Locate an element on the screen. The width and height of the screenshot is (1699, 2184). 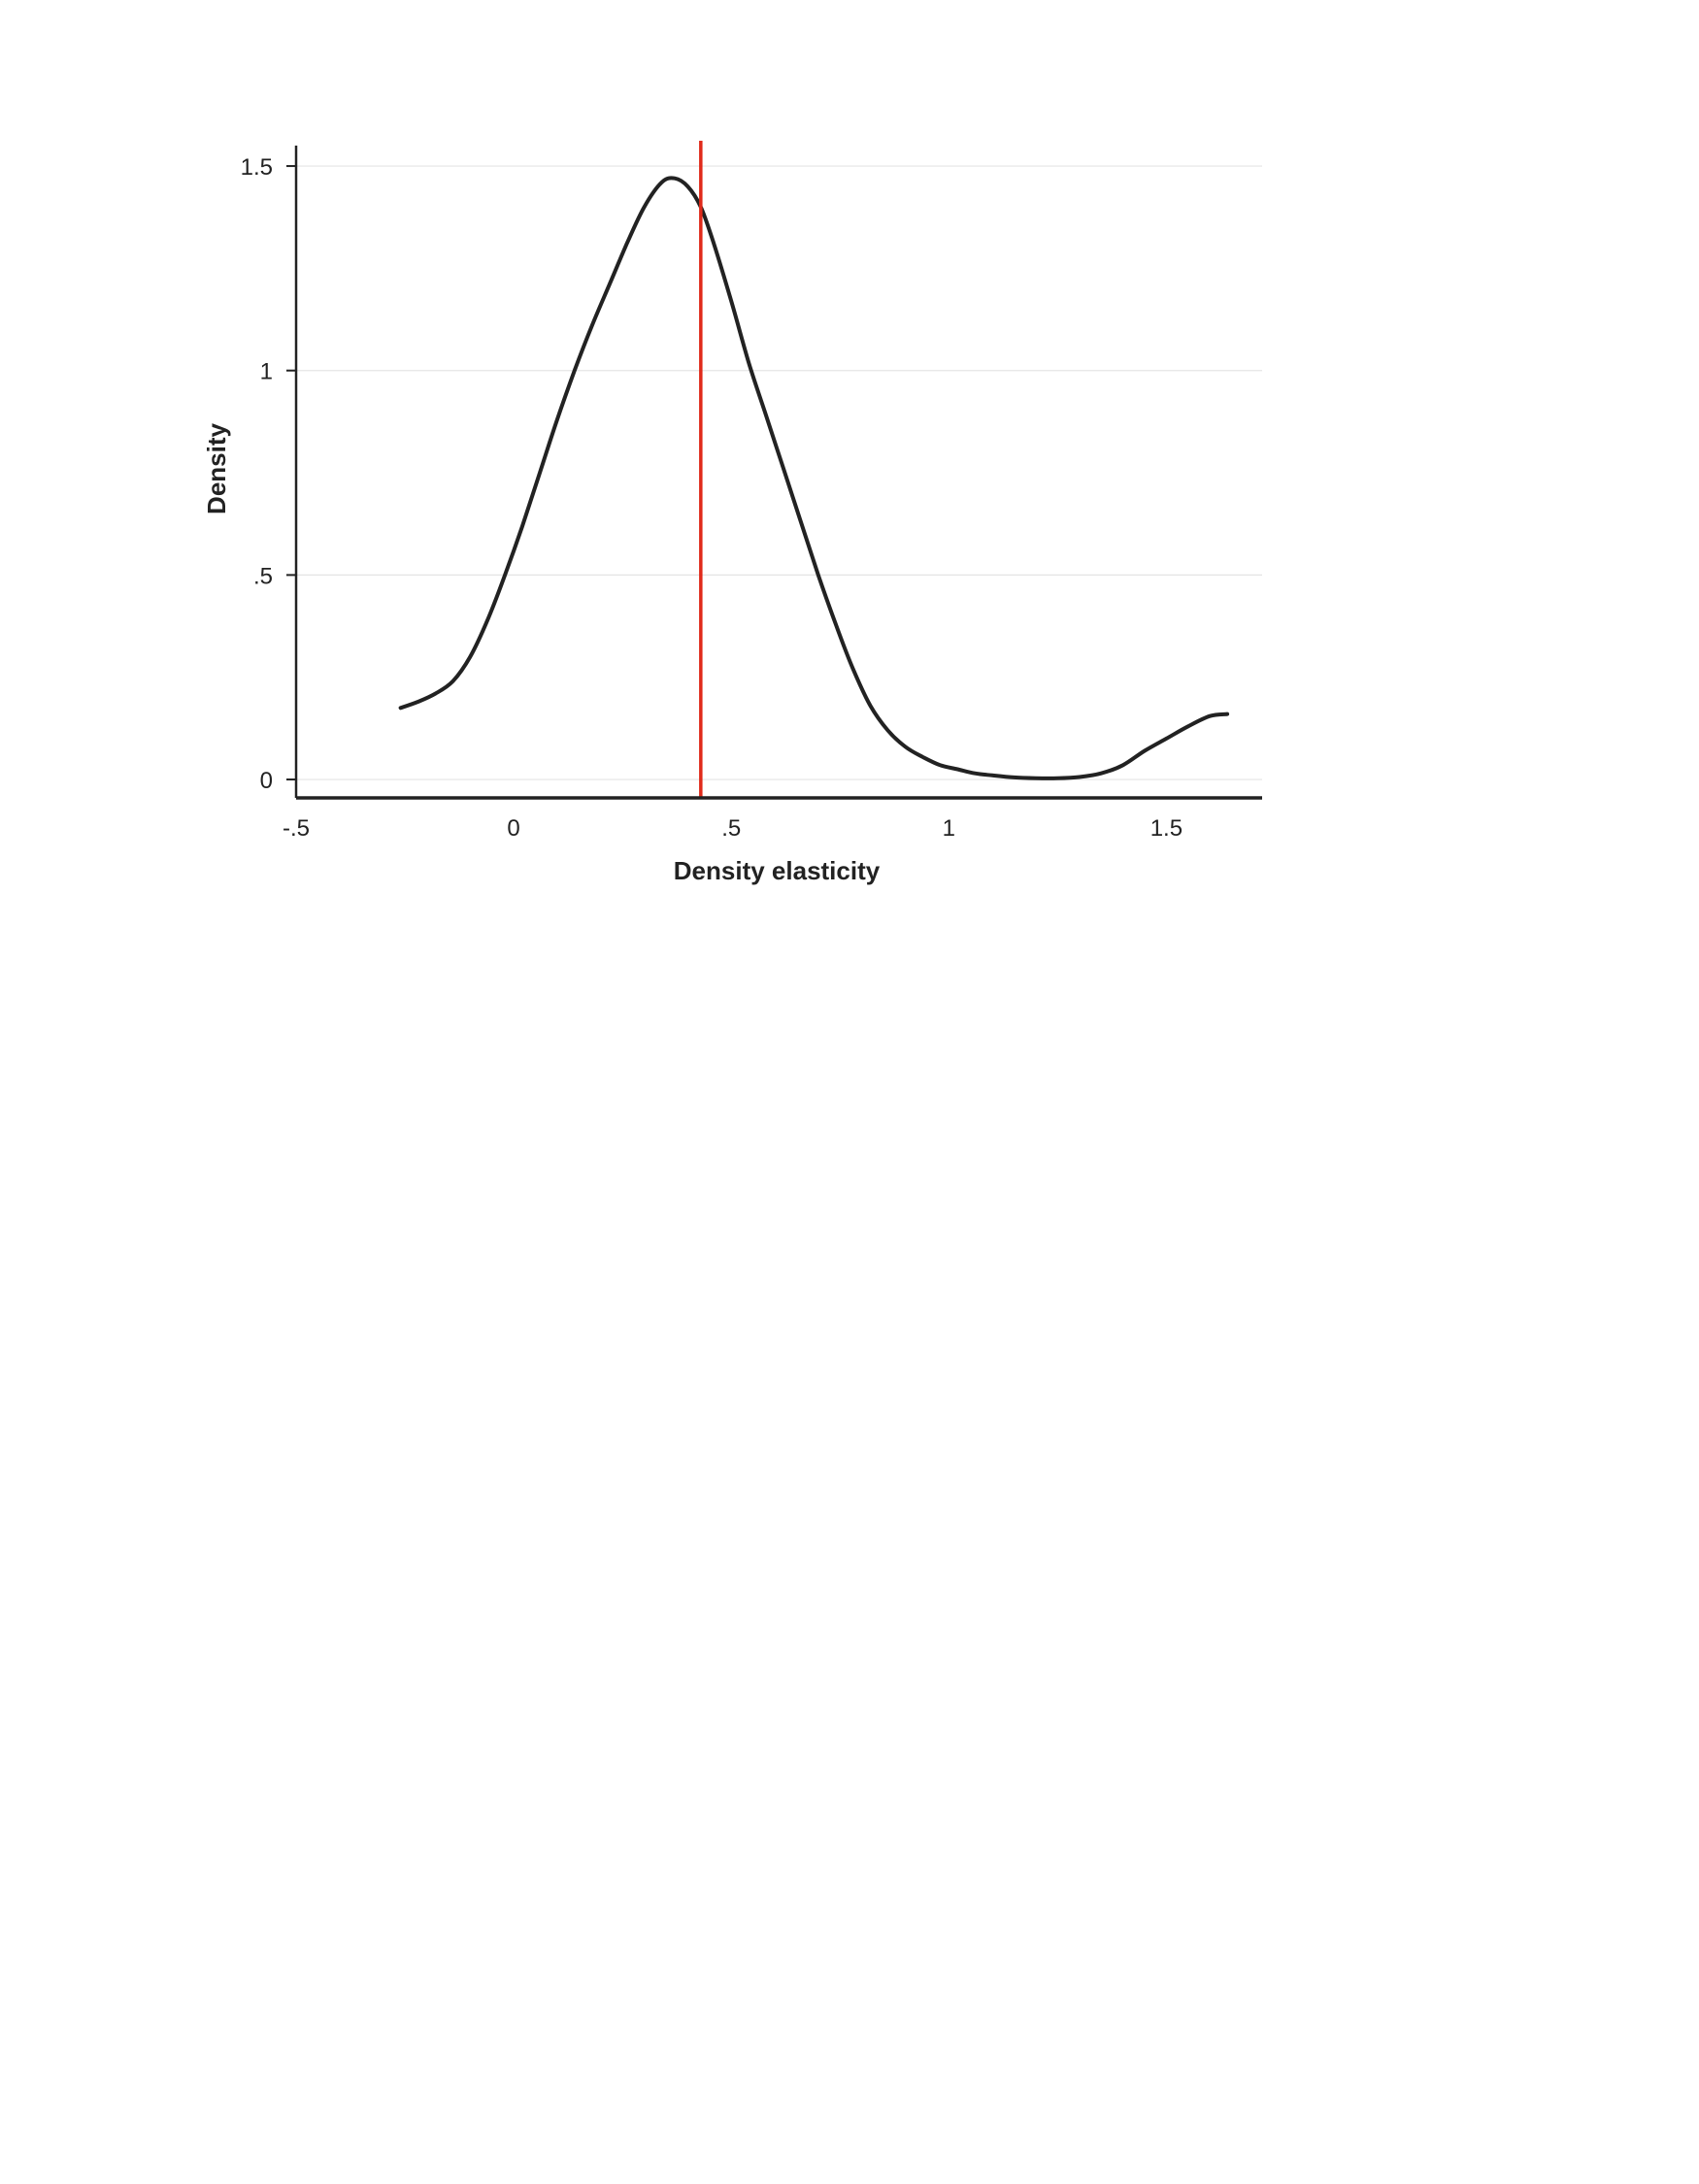
y-tick-label: 1.5 is located at coordinates (257, 167).